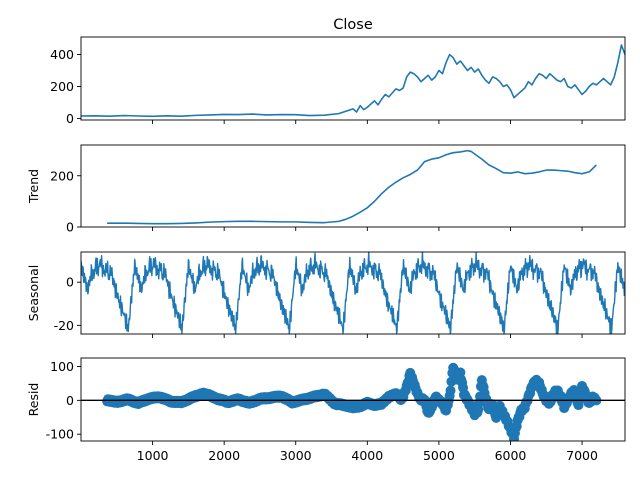  What do you see at coordinates (60, 434) in the screenshot?
I see `y-tick-label: -100` at bounding box center [60, 434].